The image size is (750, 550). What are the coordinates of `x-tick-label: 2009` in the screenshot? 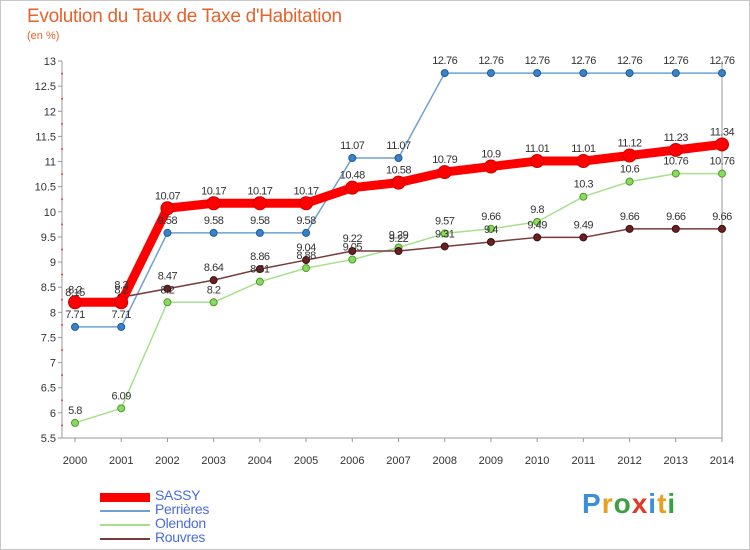 It's located at (491, 461).